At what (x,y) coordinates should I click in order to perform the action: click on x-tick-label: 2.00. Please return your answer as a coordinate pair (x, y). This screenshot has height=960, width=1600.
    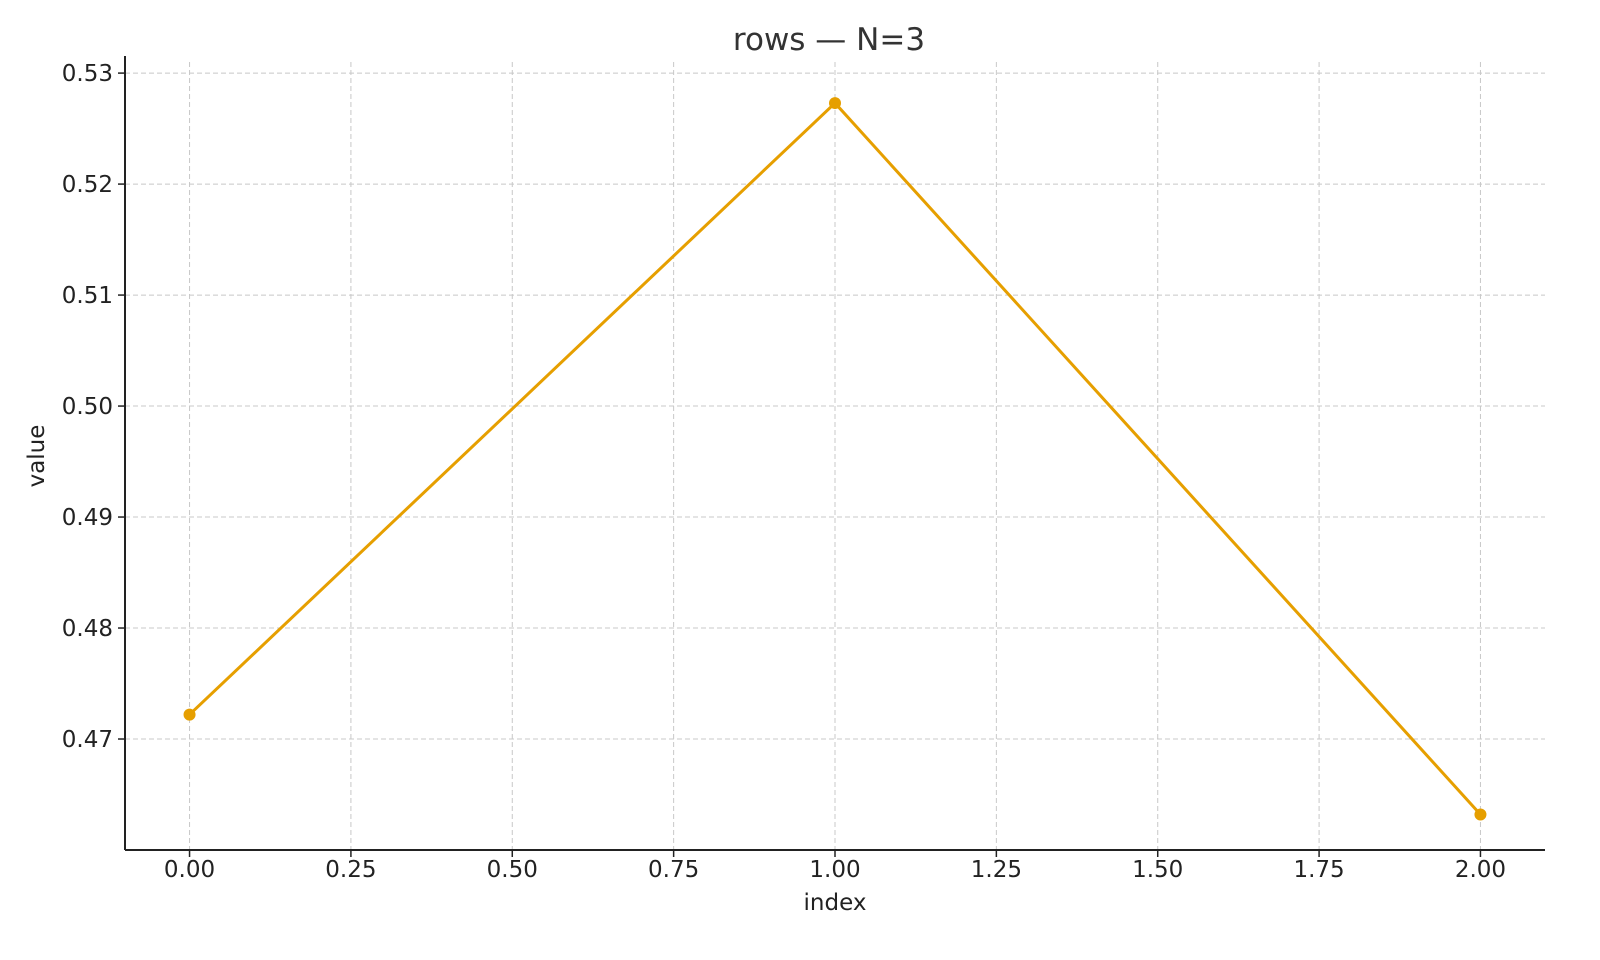
    Looking at the image, I should click on (1480, 870).